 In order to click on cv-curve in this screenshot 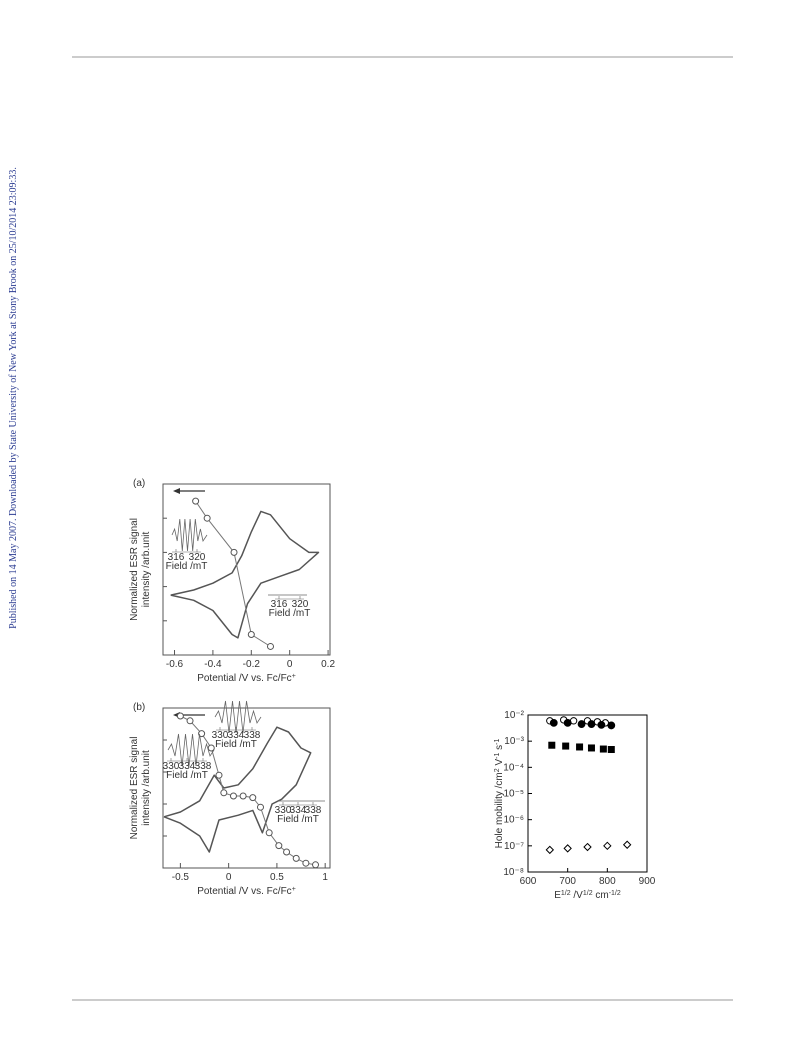, I will do `click(245, 574)`.